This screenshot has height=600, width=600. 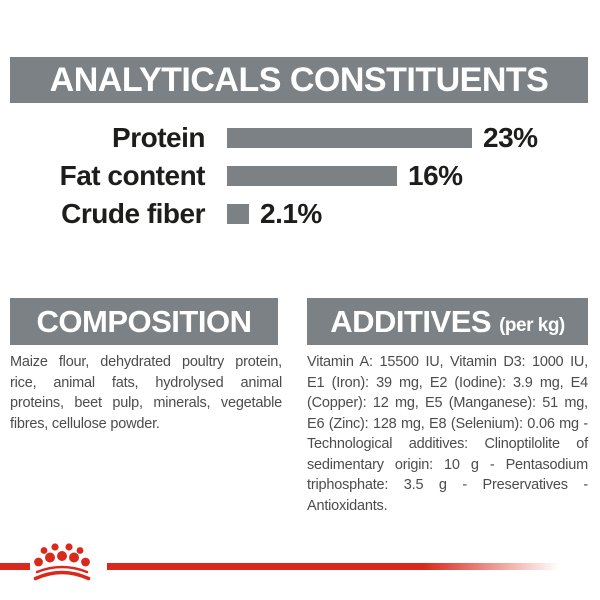 I want to click on chart-category-label: Fat content, so click(x=132, y=175).